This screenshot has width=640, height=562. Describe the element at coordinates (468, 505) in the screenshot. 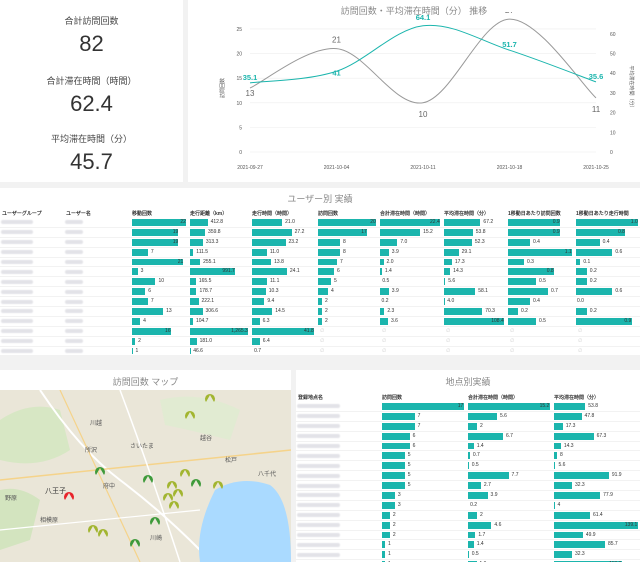

I see `table-row: 3 0.2 4` at that location.